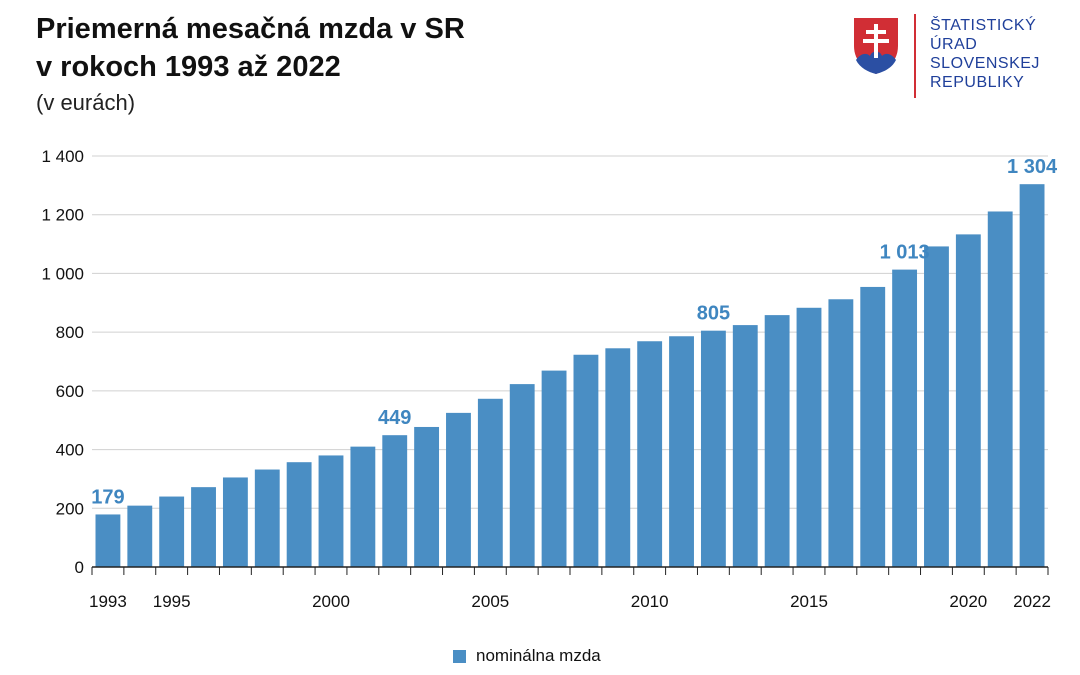 This screenshot has width=1080, height=675. What do you see at coordinates (70, 450) in the screenshot?
I see `y-tick-label: 400` at bounding box center [70, 450].